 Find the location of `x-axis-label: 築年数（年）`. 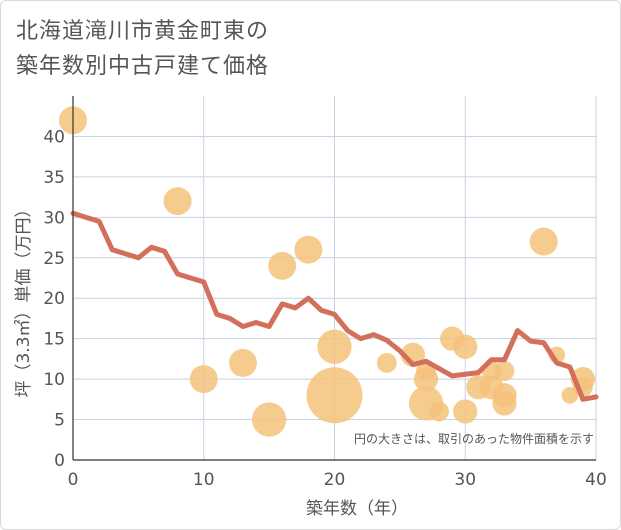

x-axis-label: 築年数（年） is located at coordinates (357, 509).